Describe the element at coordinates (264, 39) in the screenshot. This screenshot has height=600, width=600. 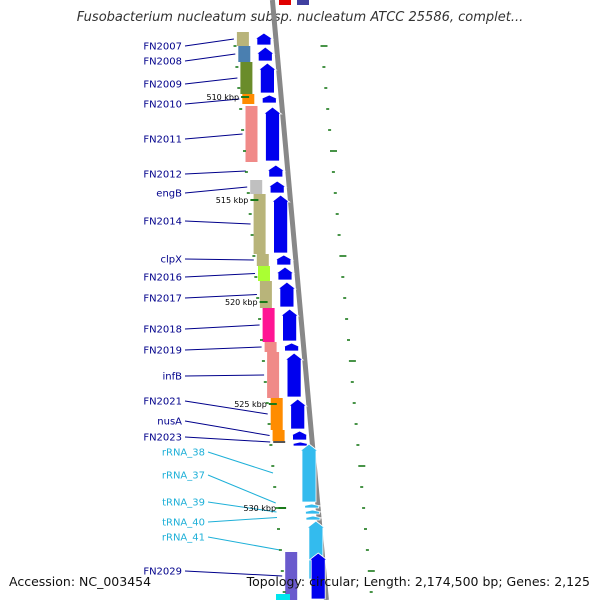
I see `gene-arrow-fn2007` at that location.